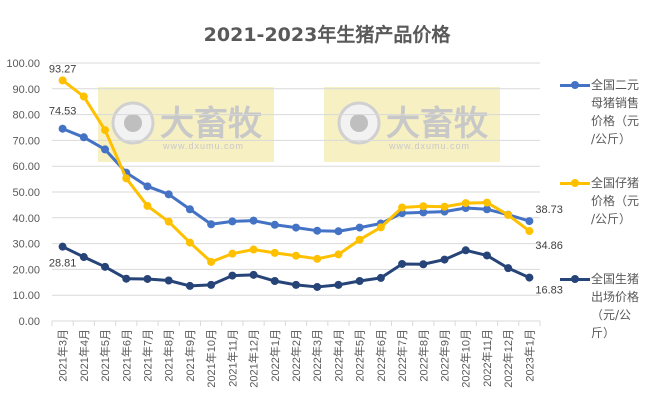 The height and width of the screenshot is (401, 654). Describe the element at coordinates (381, 355) in the screenshot. I see `x-tick-label: 2022年6月` at that location.